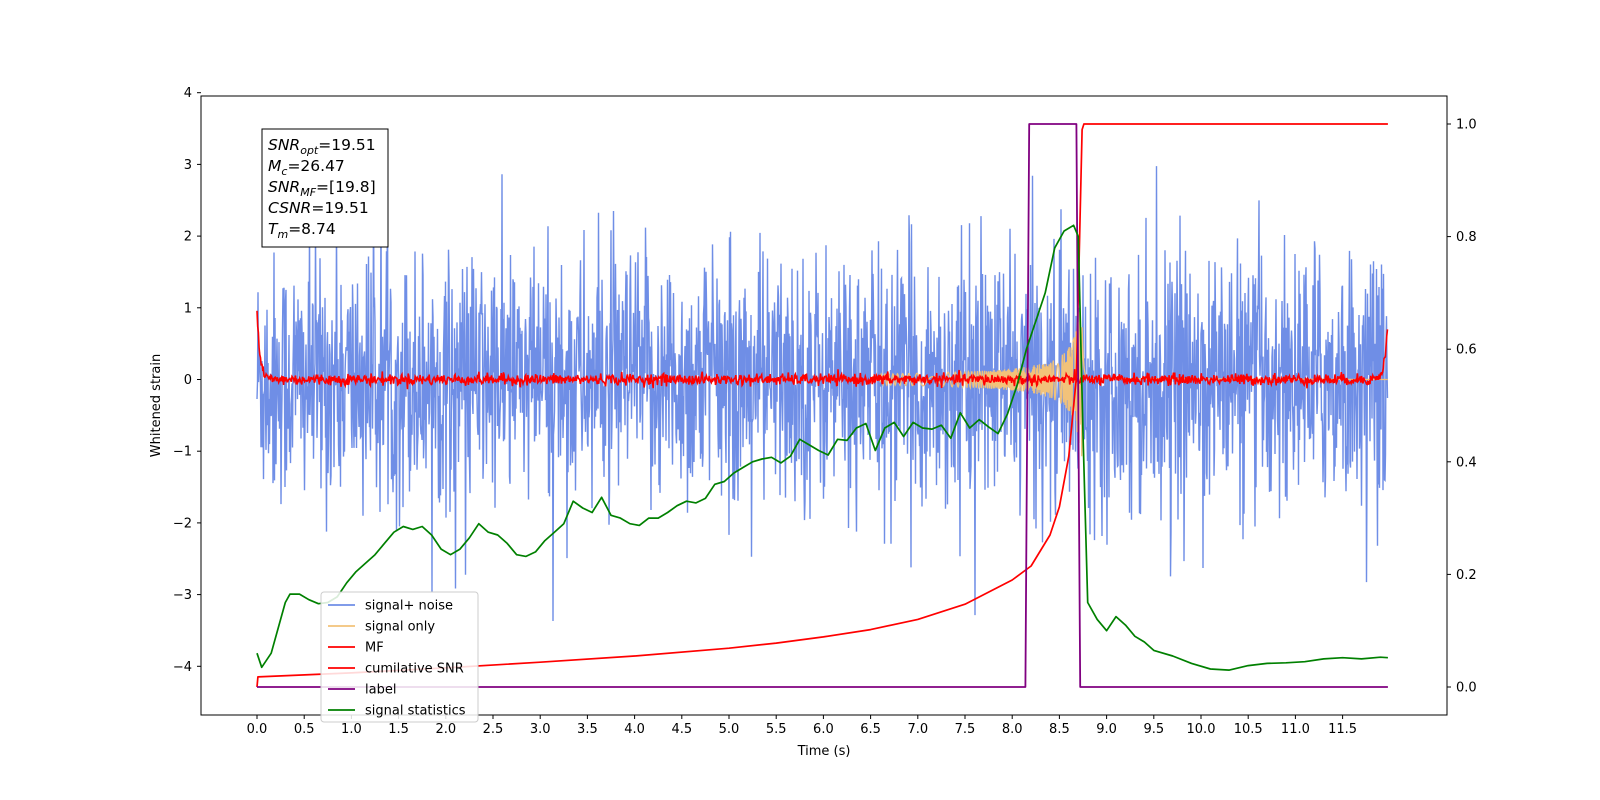  Describe the element at coordinates (414, 669) in the screenshot. I see `legend-label: cumilative SNR` at that location.